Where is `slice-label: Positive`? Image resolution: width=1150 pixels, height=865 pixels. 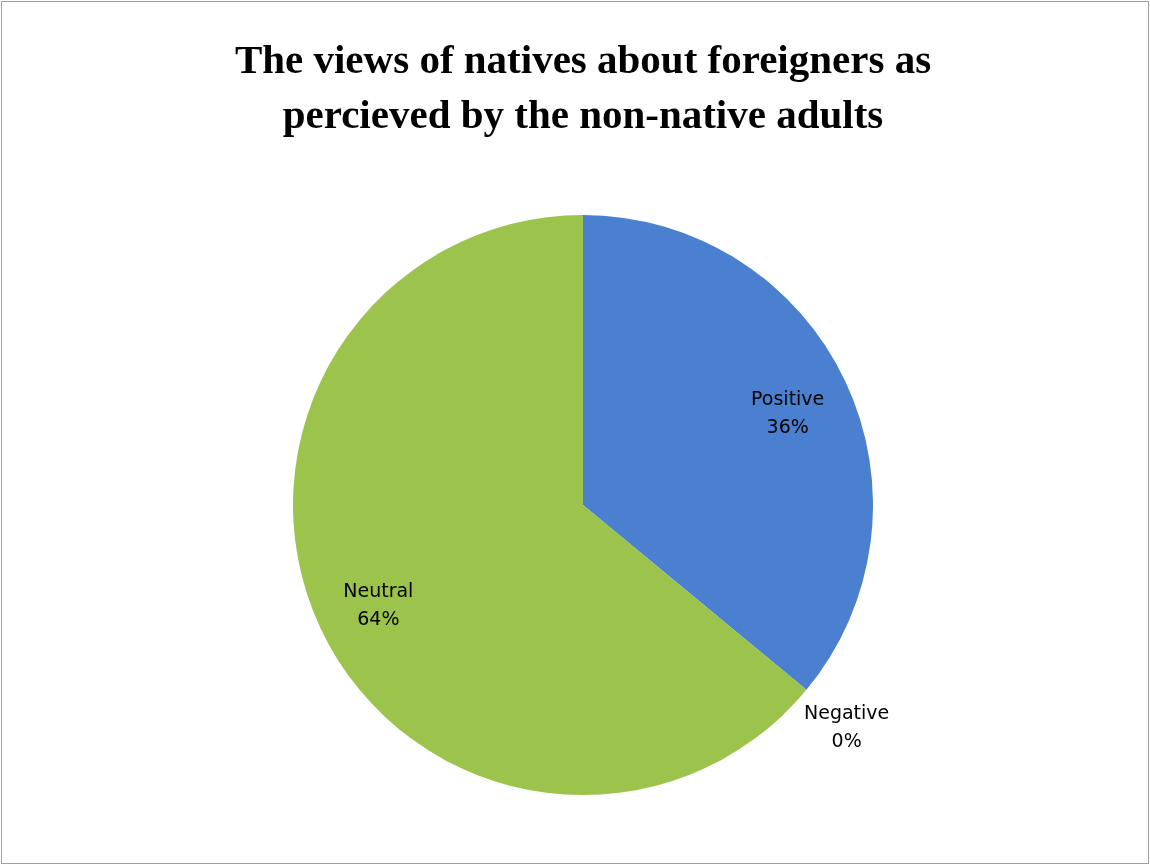 slice-label: Positive is located at coordinates (788, 397).